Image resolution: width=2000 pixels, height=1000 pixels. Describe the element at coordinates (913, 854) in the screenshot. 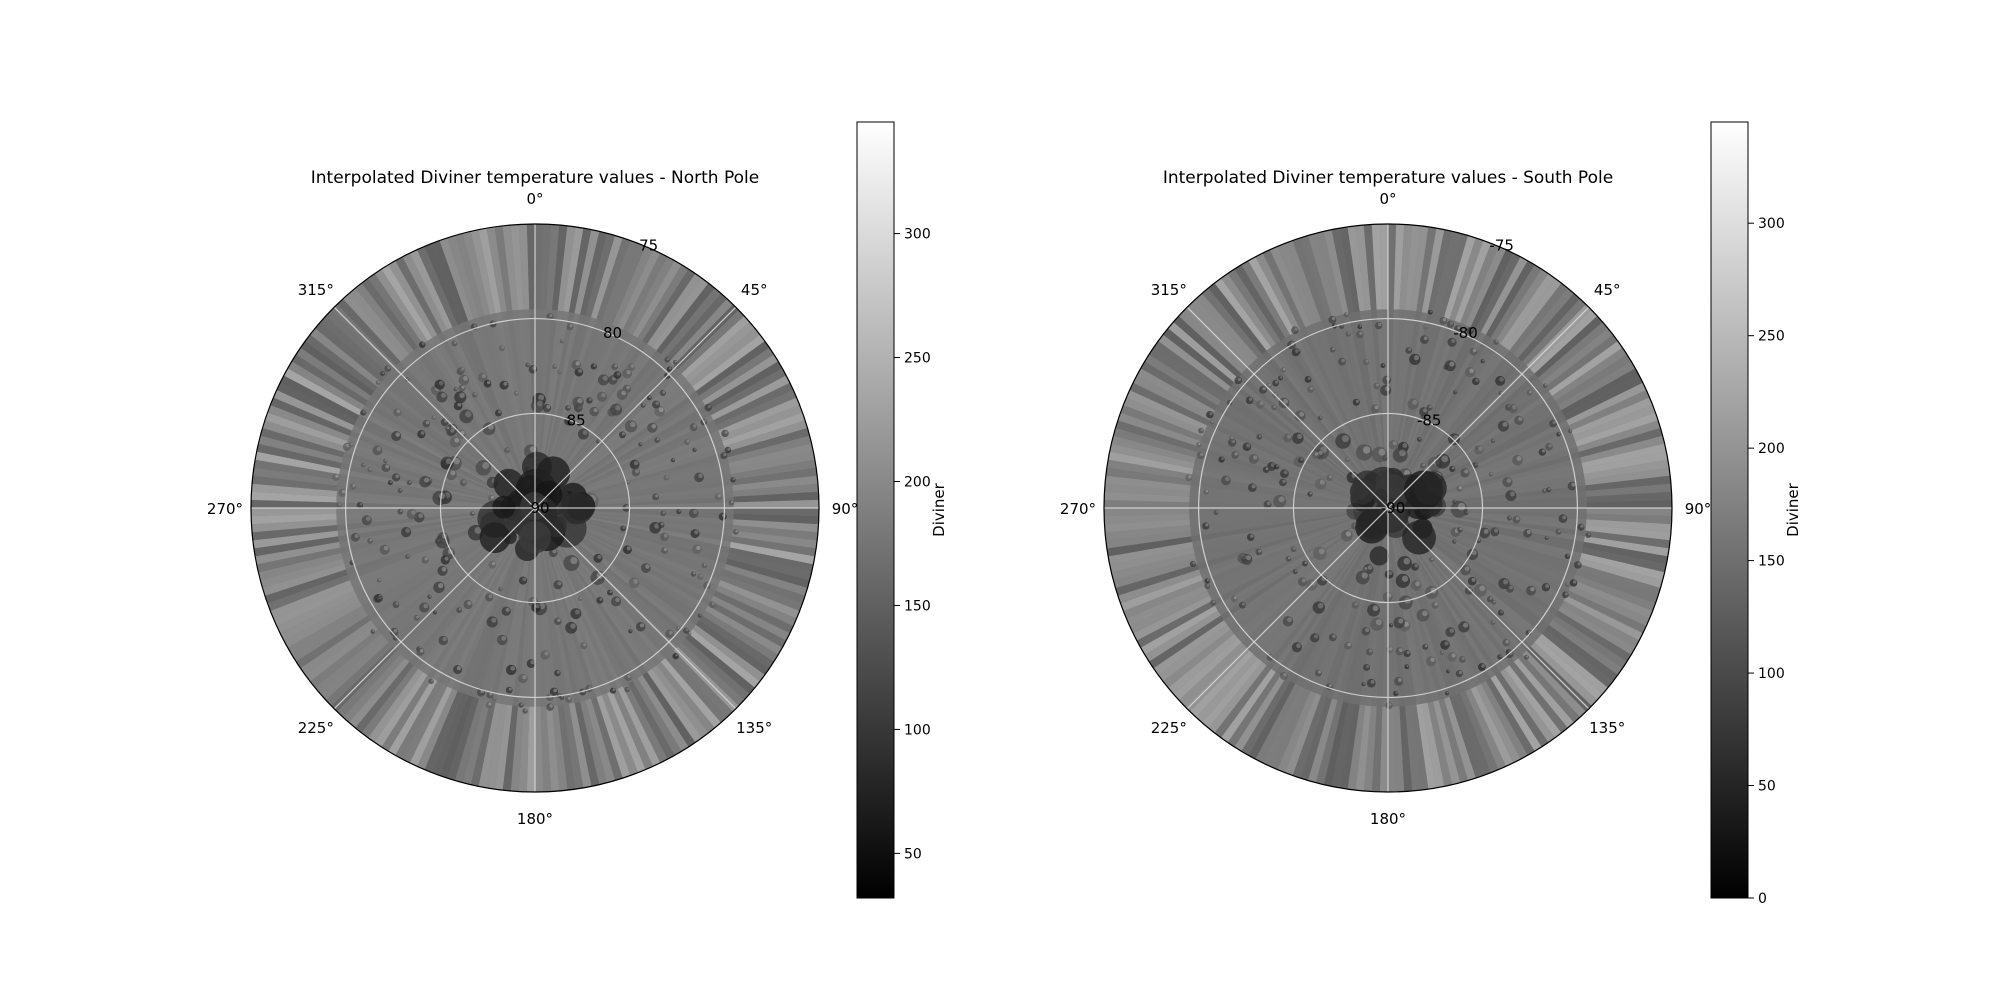

I see `colorbar-tick-label: 50` at that location.